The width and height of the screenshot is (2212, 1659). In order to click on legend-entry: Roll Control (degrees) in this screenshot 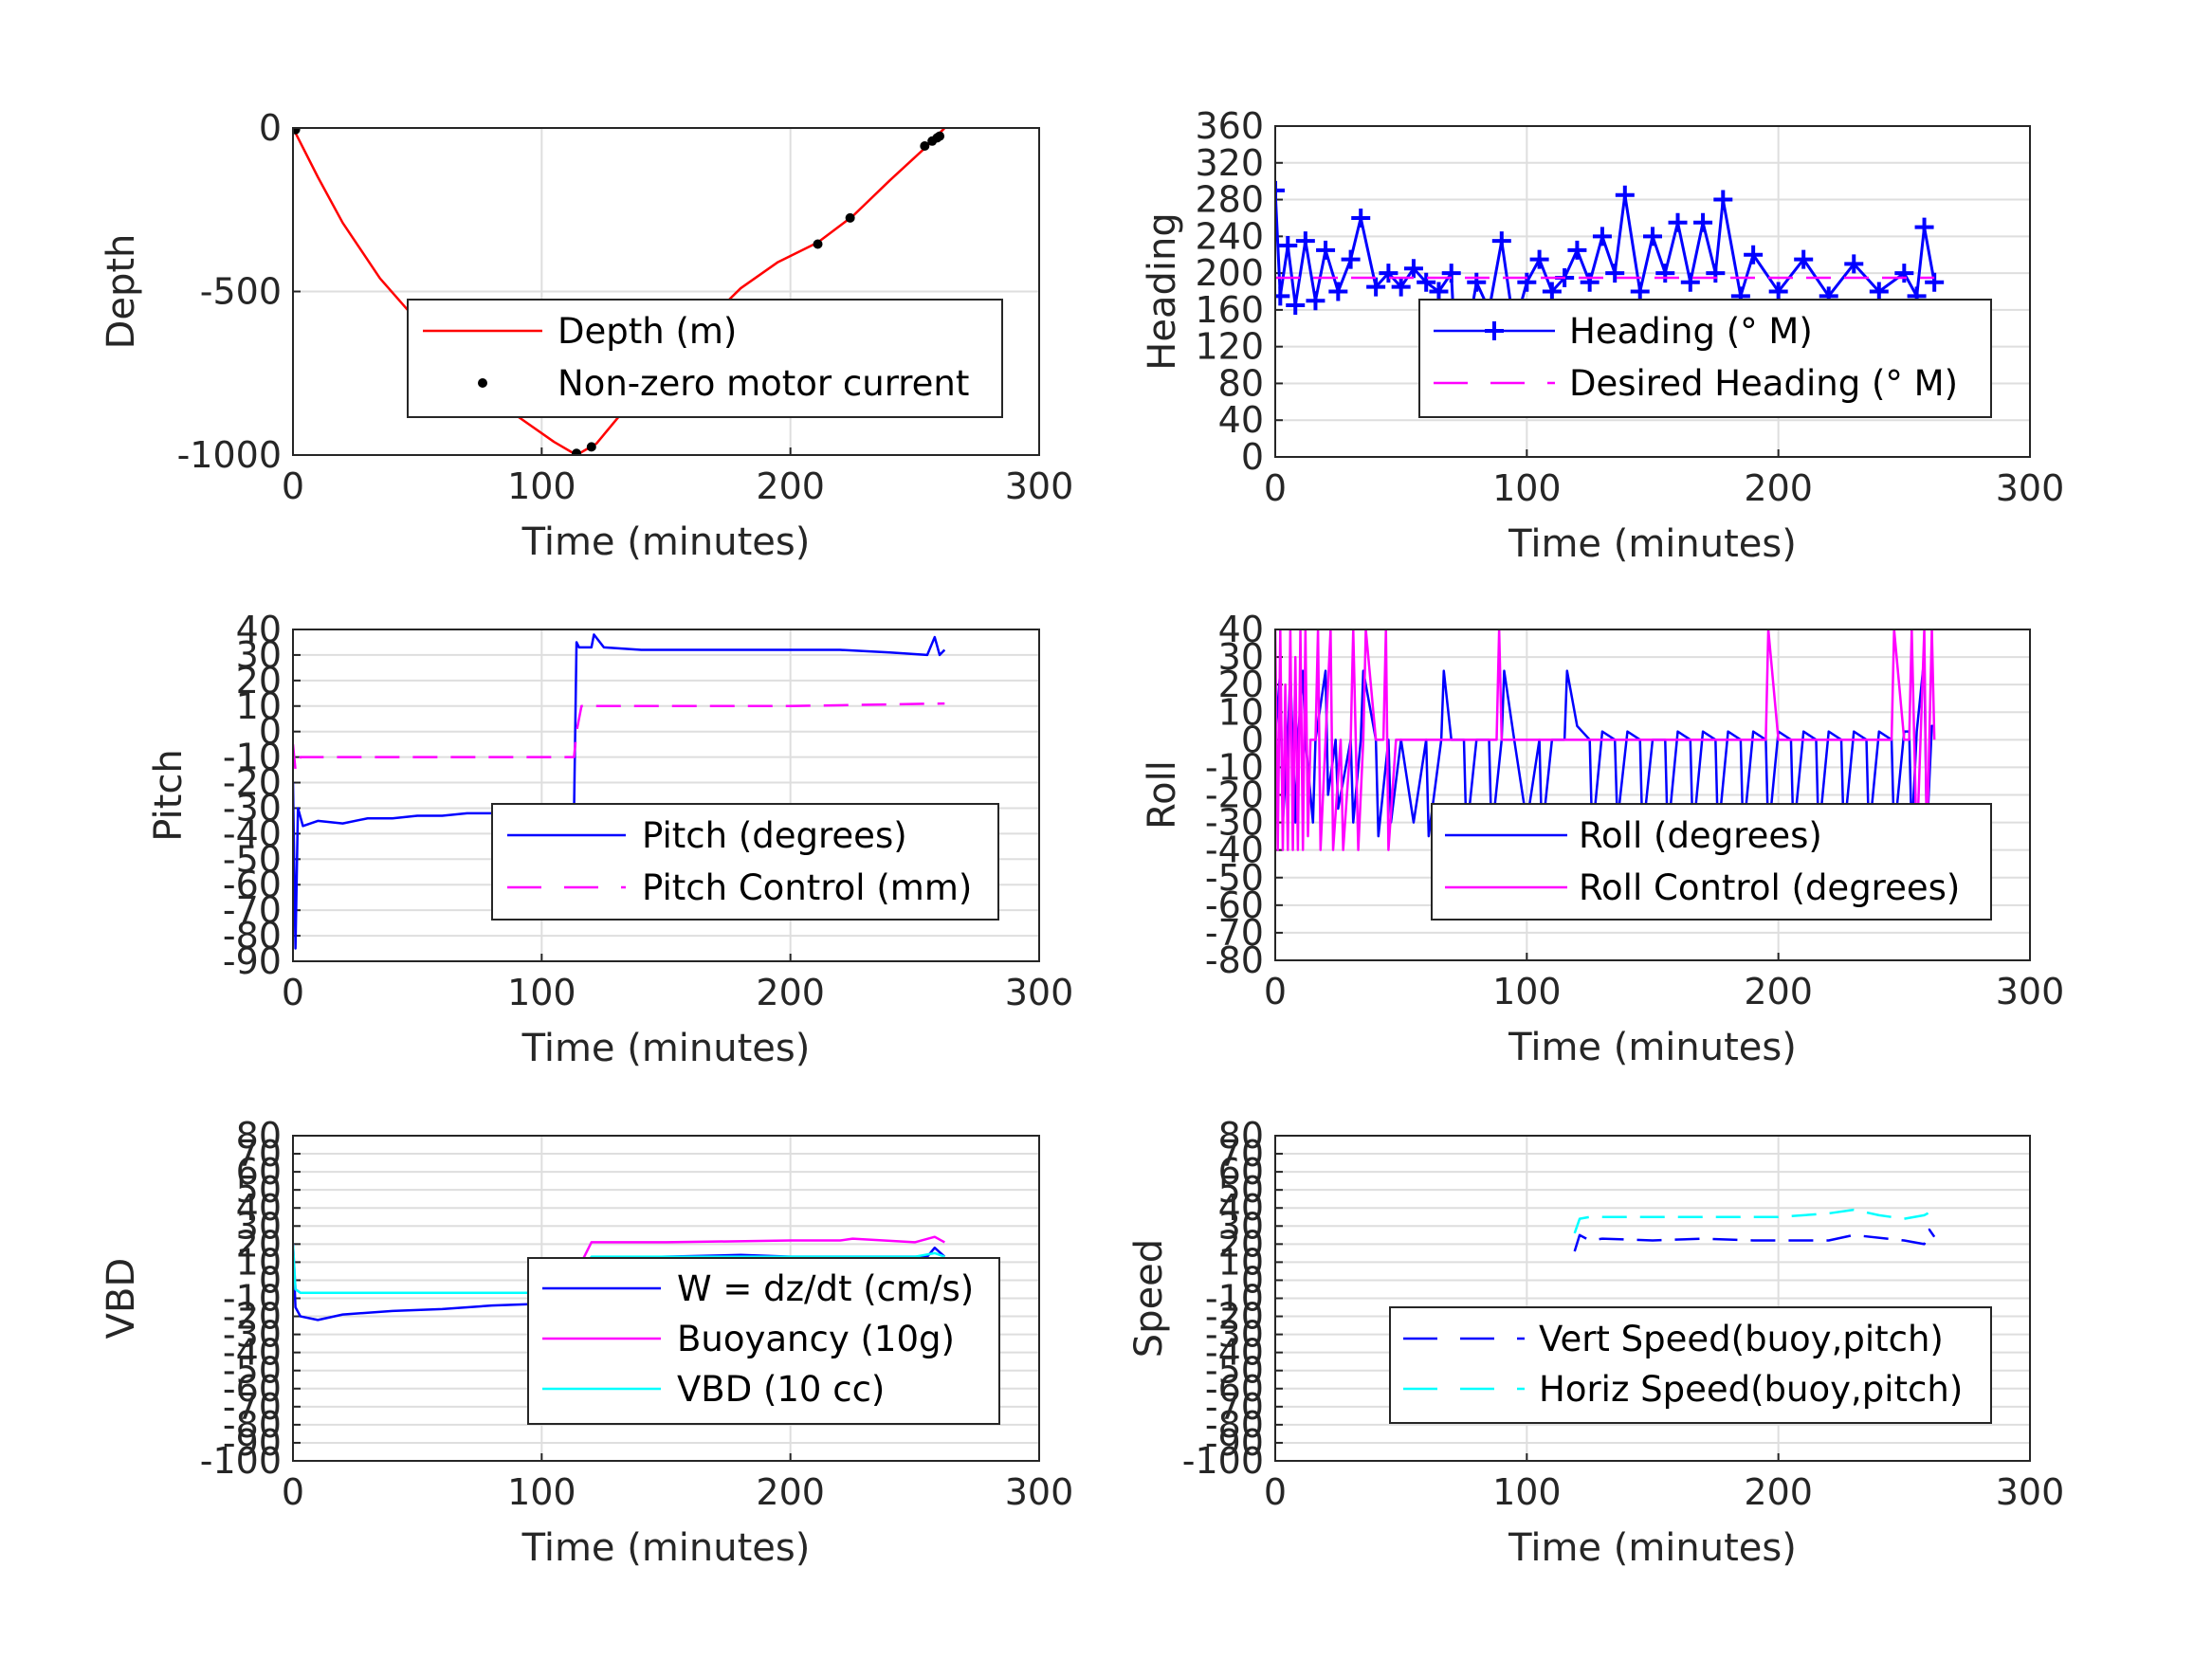, I will do `click(1769, 887)`.